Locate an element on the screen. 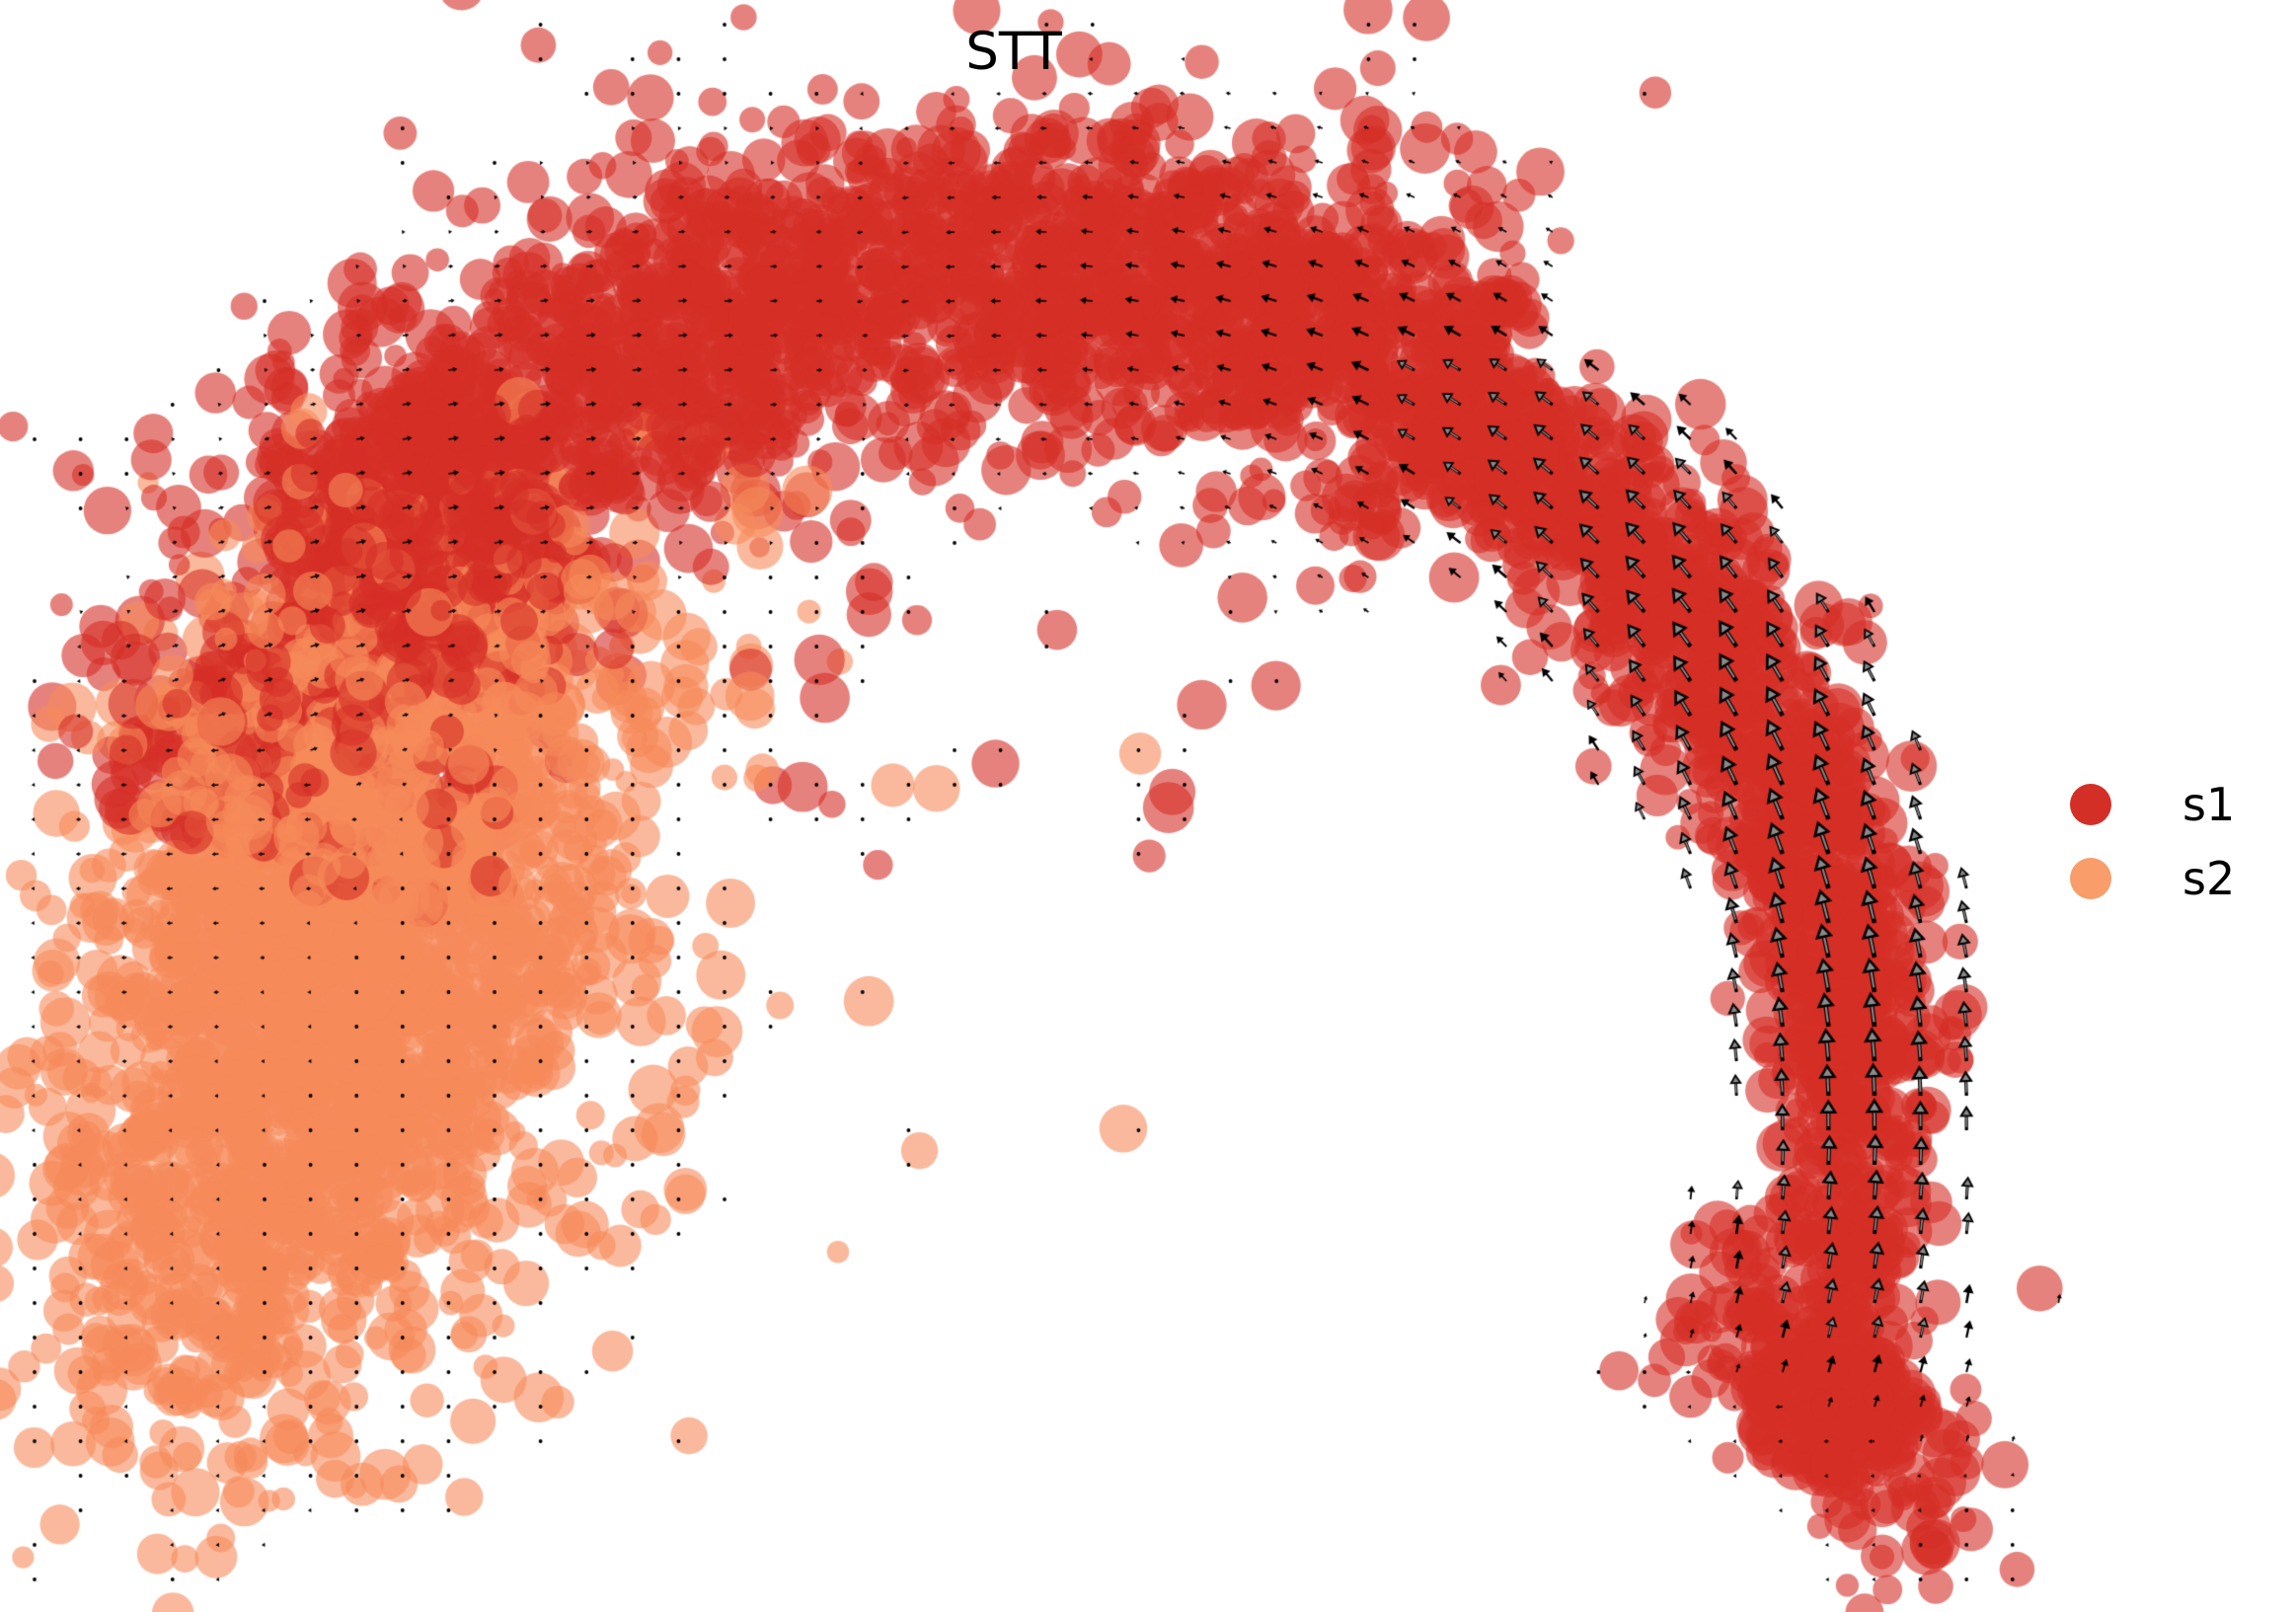 Image resolution: width=2296 pixels, height=1612 pixels. legend-label-s2: s2 is located at coordinates (2209, 879).